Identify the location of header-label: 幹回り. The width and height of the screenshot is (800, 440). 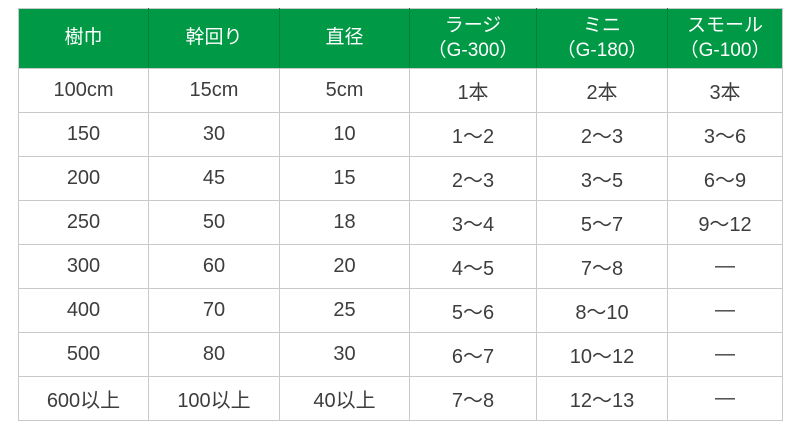
(214, 38).